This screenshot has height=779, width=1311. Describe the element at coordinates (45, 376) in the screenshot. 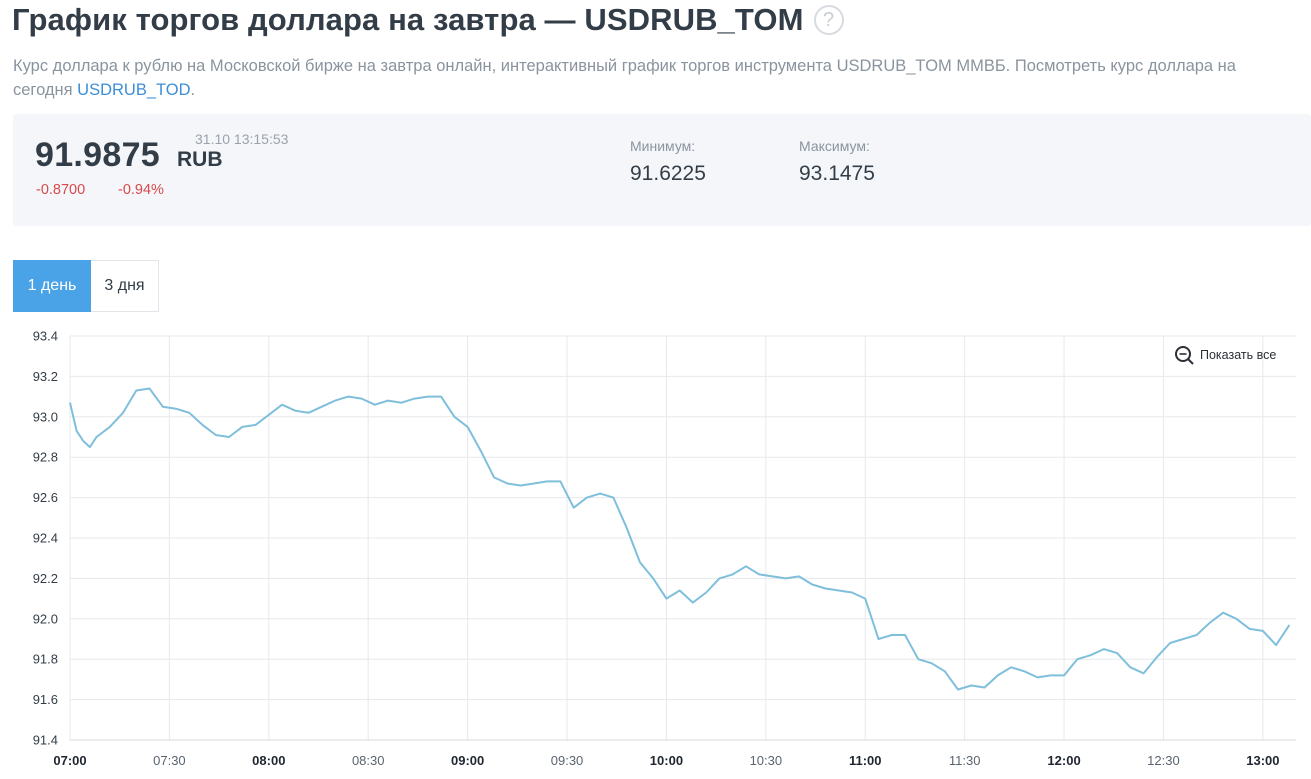

I see `y-tick-label: 93.2` at that location.